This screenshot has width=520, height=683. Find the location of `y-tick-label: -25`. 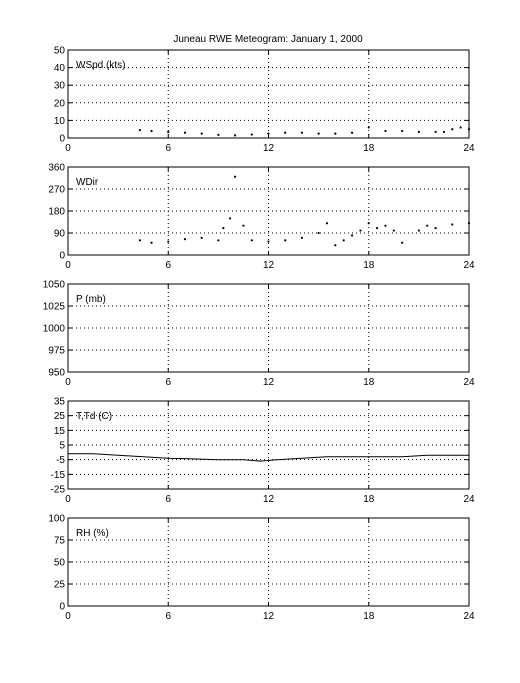

y-tick-label: -25 is located at coordinates (58, 490).